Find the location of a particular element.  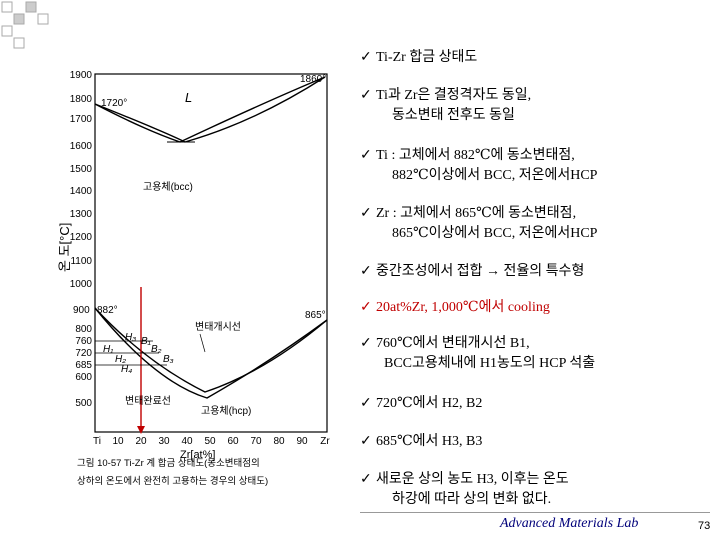

y-tick-1900: 1900 is located at coordinates (81, 75).